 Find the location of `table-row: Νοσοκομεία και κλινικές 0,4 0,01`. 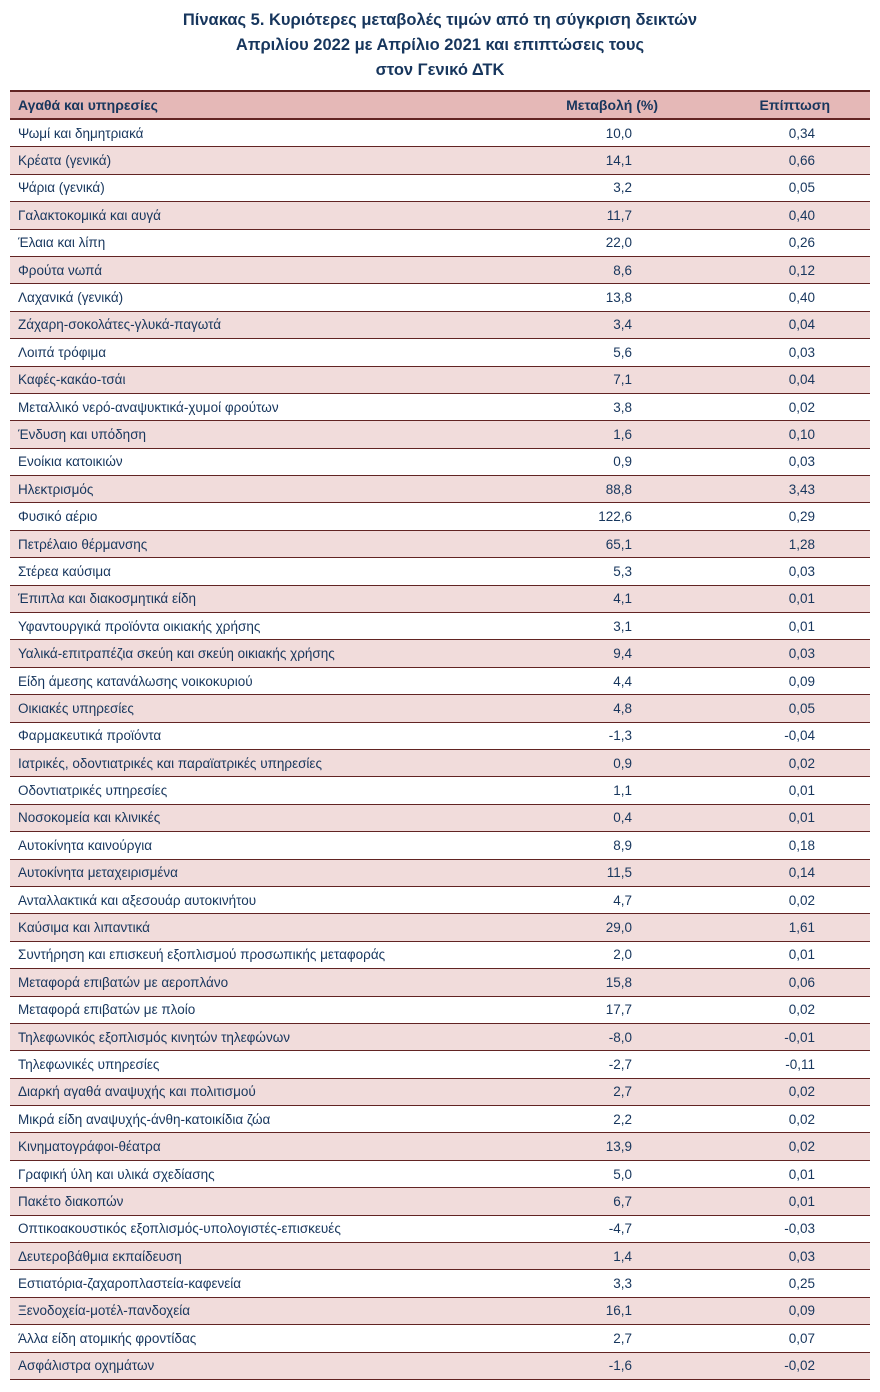

table-row: Νοσοκομεία και κλινικές 0,4 0,01 is located at coordinates (440, 818).